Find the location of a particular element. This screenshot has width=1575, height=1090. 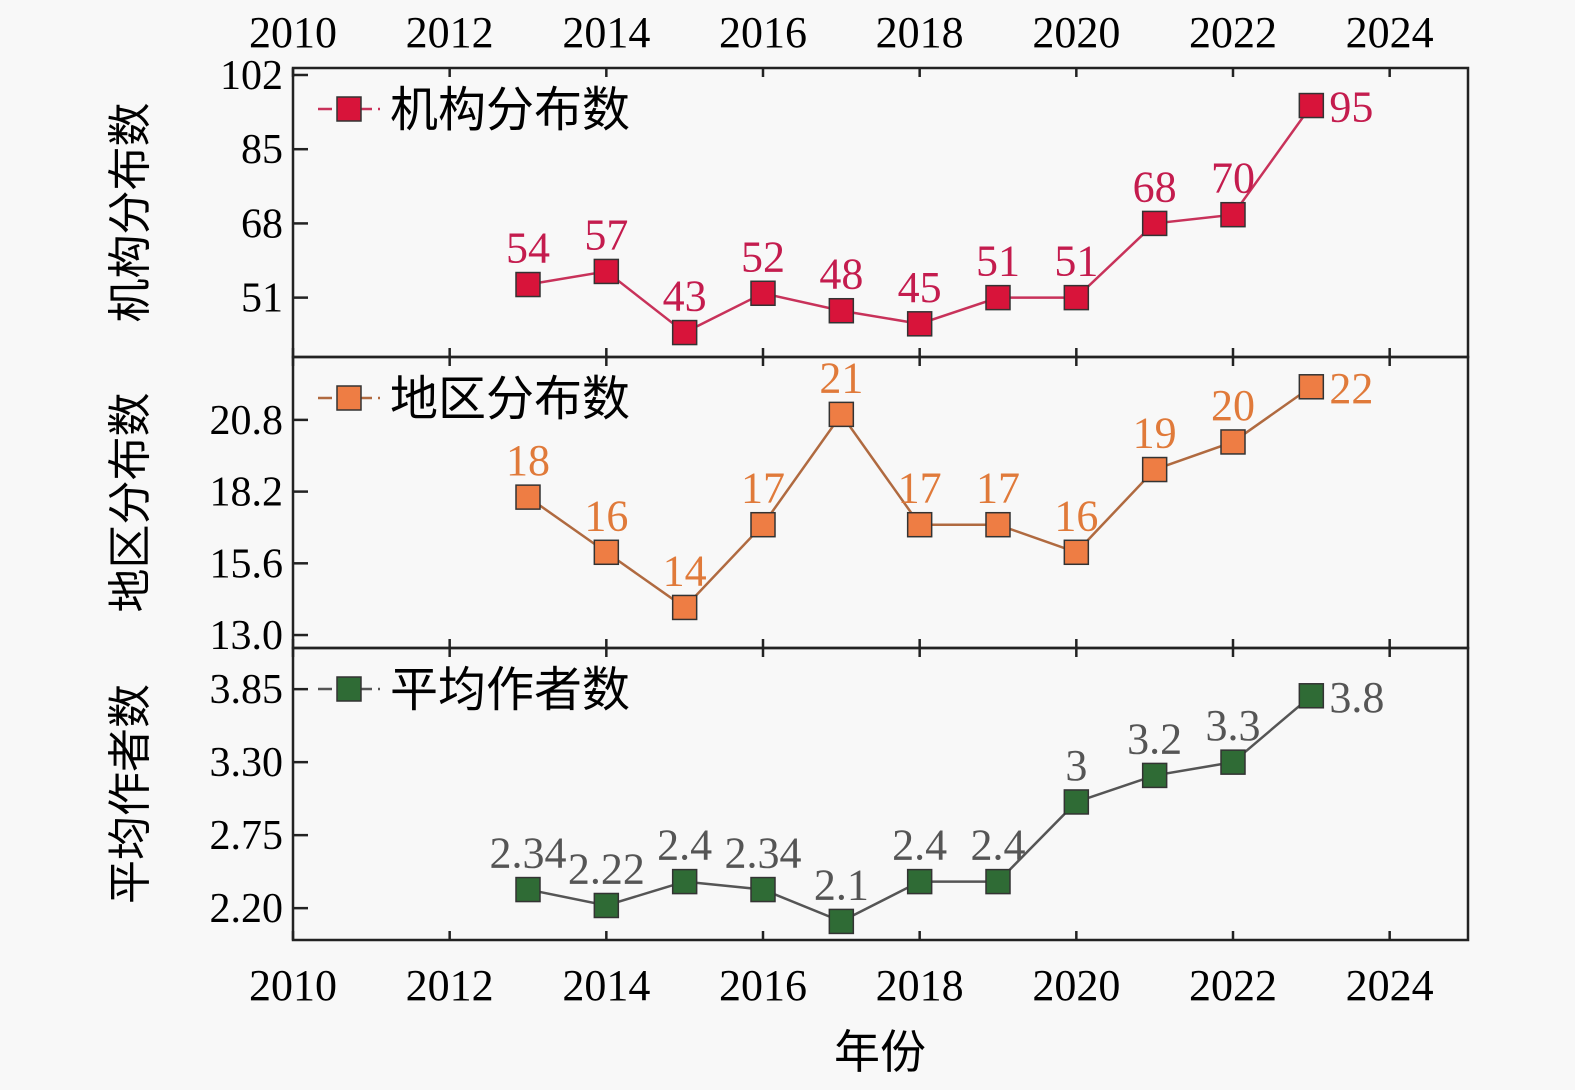

data-label: 2.1 is located at coordinates (841, 884).